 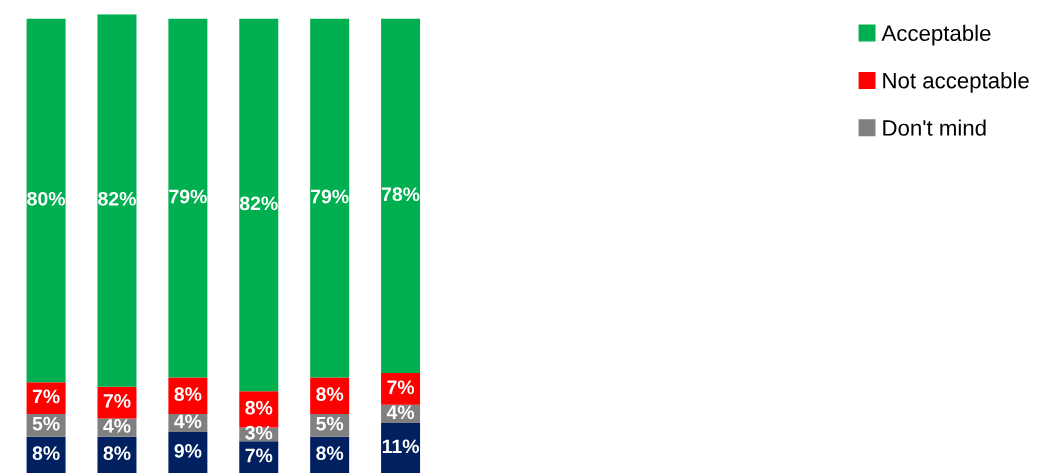 I want to click on data-label: 78%, so click(x=400, y=194).